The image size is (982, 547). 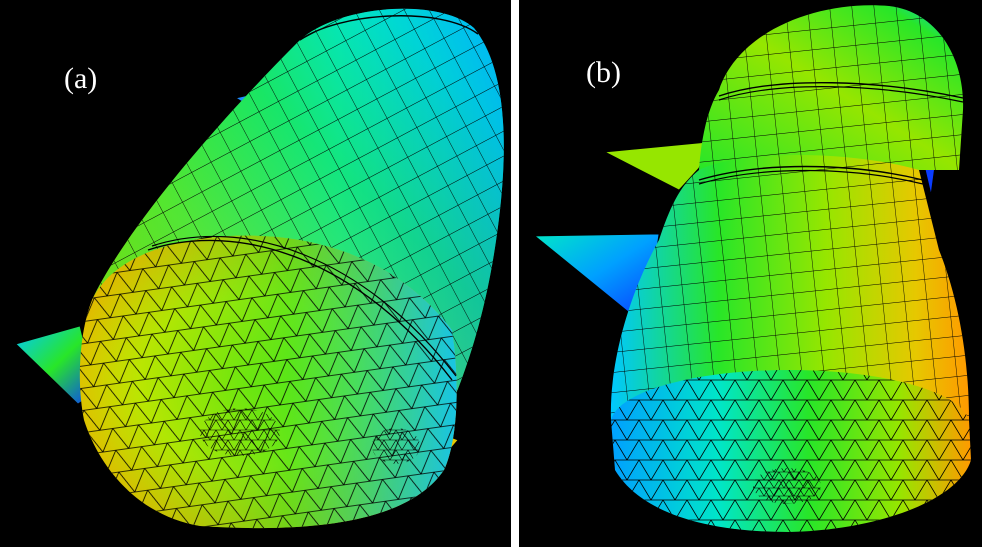 What do you see at coordinates (81, 78) in the screenshot?
I see `panel-label-a: (a)` at bounding box center [81, 78].